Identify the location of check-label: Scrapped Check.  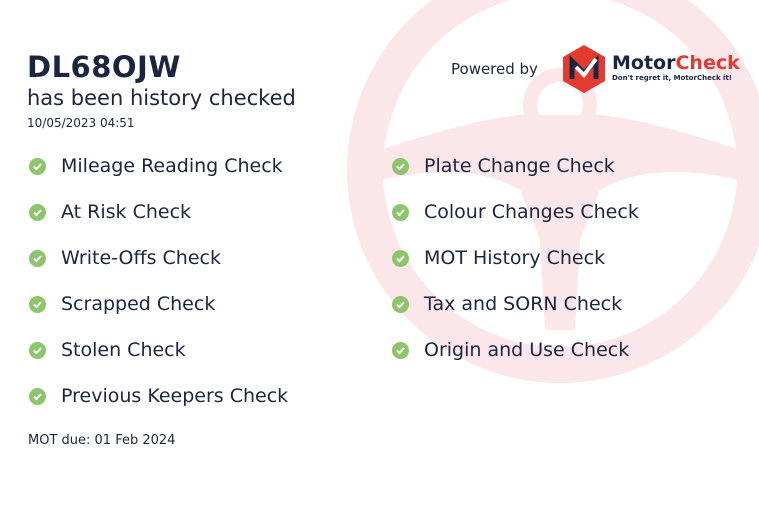
(138, 304).